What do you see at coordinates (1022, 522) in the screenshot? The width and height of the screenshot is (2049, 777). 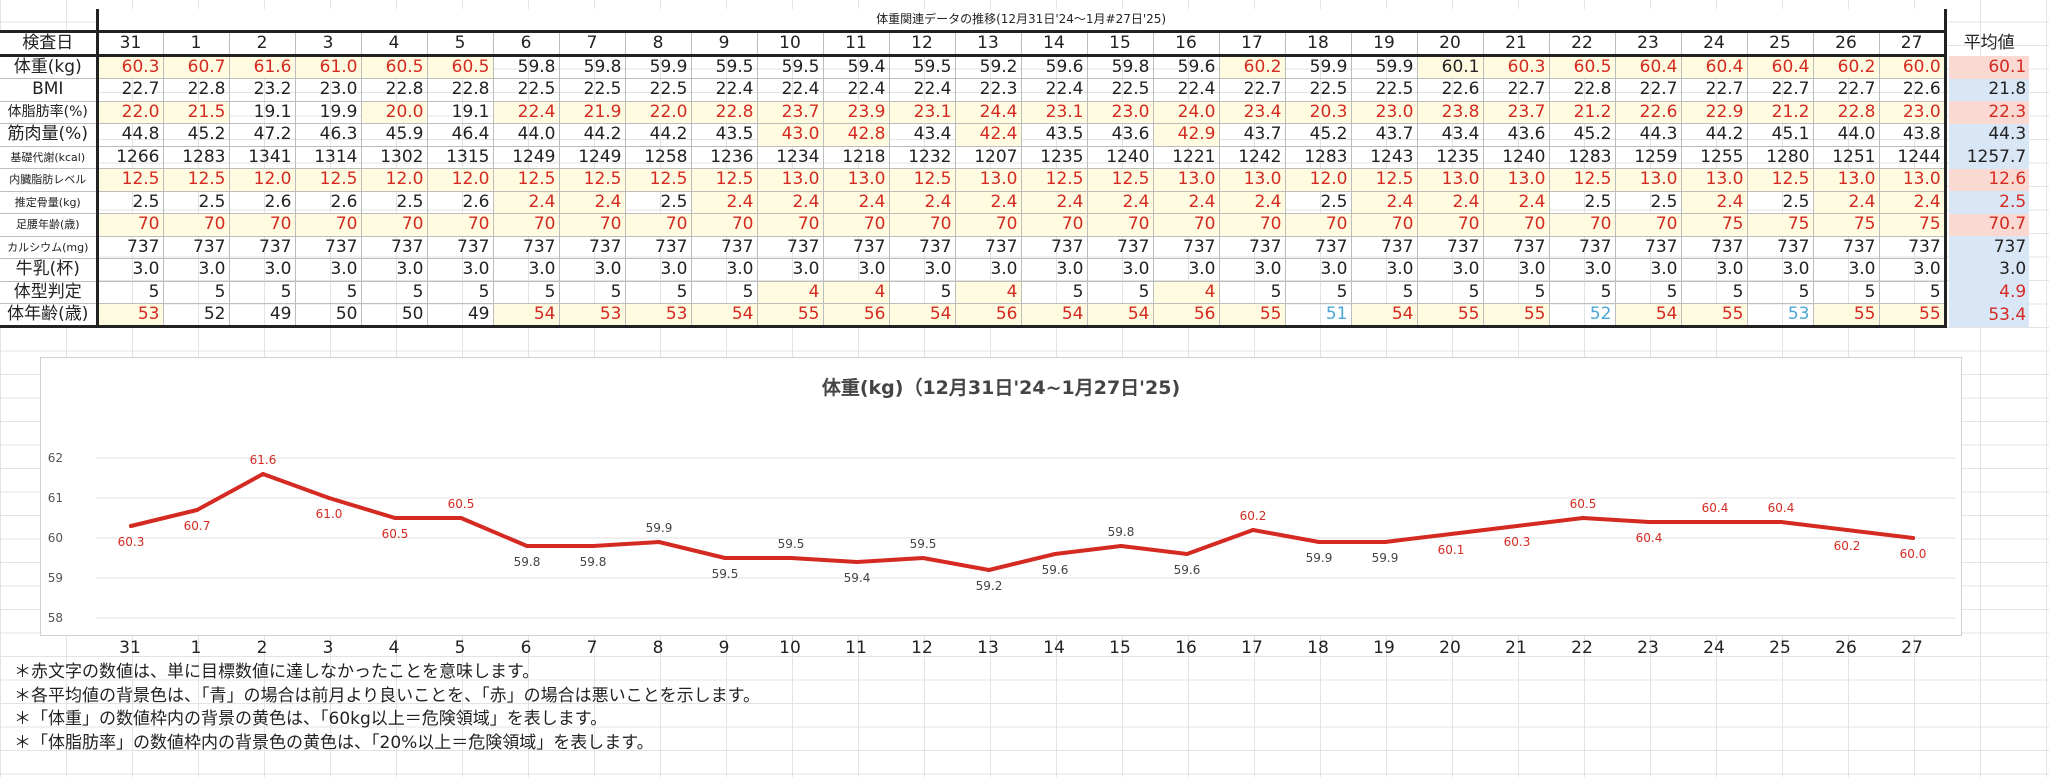 I see `weight-line` at bounding box center [1022, 522].